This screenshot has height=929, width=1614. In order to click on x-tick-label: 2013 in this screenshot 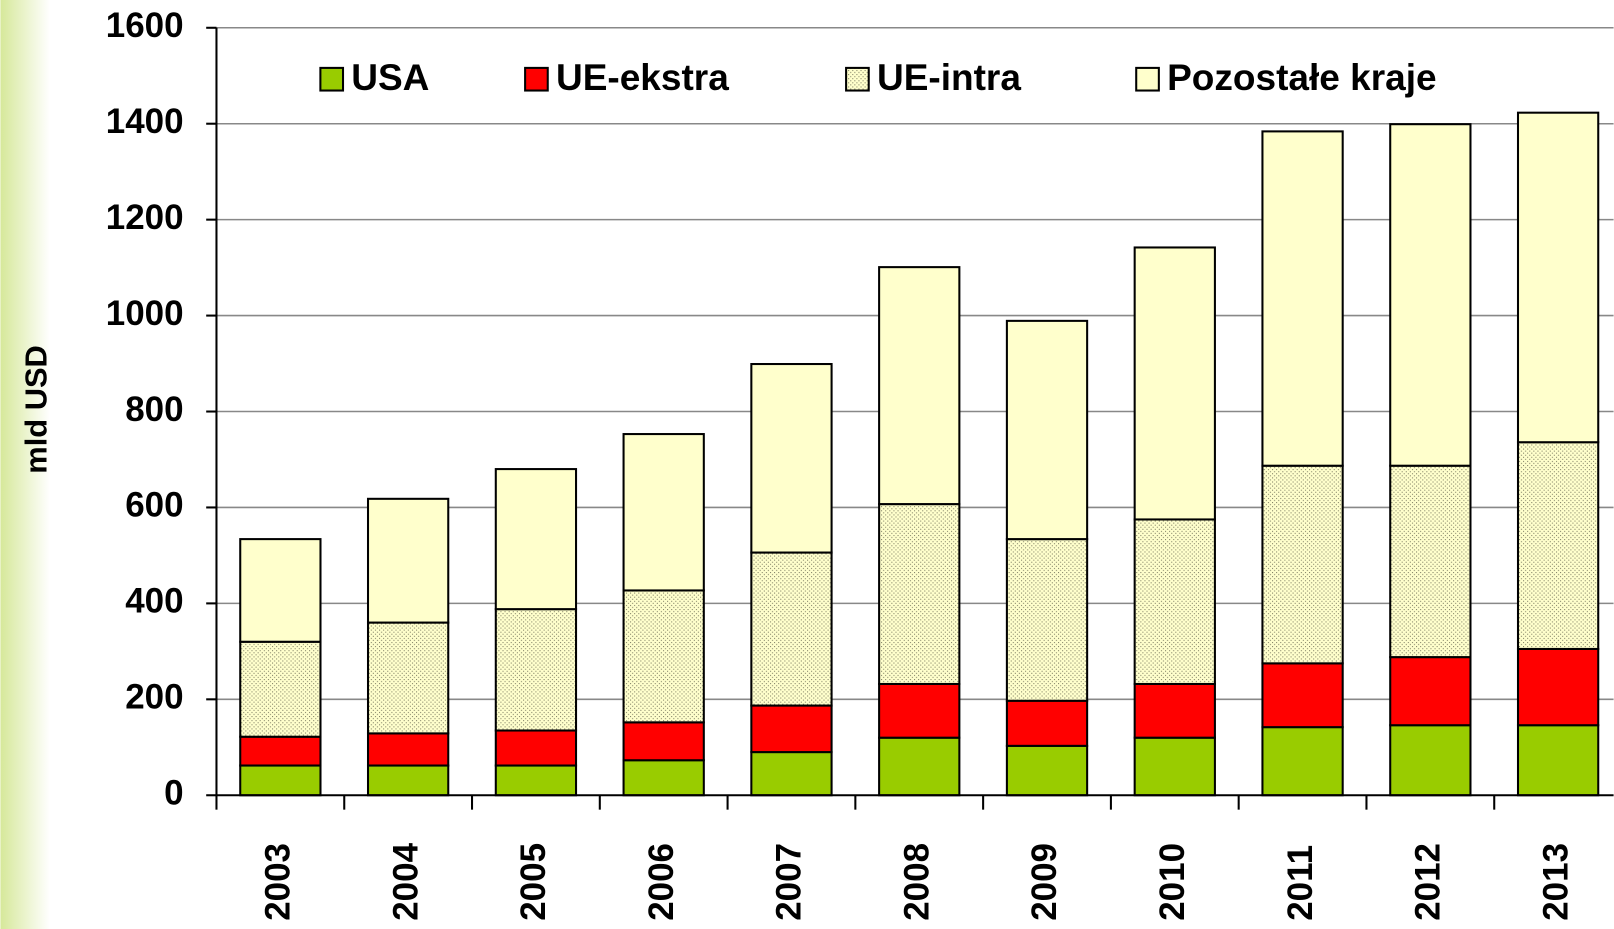, I will do `click(1555, 882)`.